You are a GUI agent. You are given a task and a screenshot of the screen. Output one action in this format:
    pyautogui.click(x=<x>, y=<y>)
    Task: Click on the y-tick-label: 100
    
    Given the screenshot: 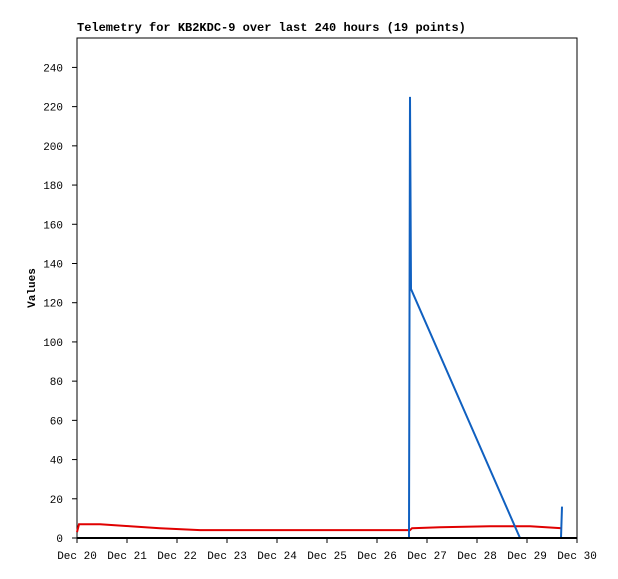 What is the action you would take?
    pyautogui.click(x=53, y=344)
    